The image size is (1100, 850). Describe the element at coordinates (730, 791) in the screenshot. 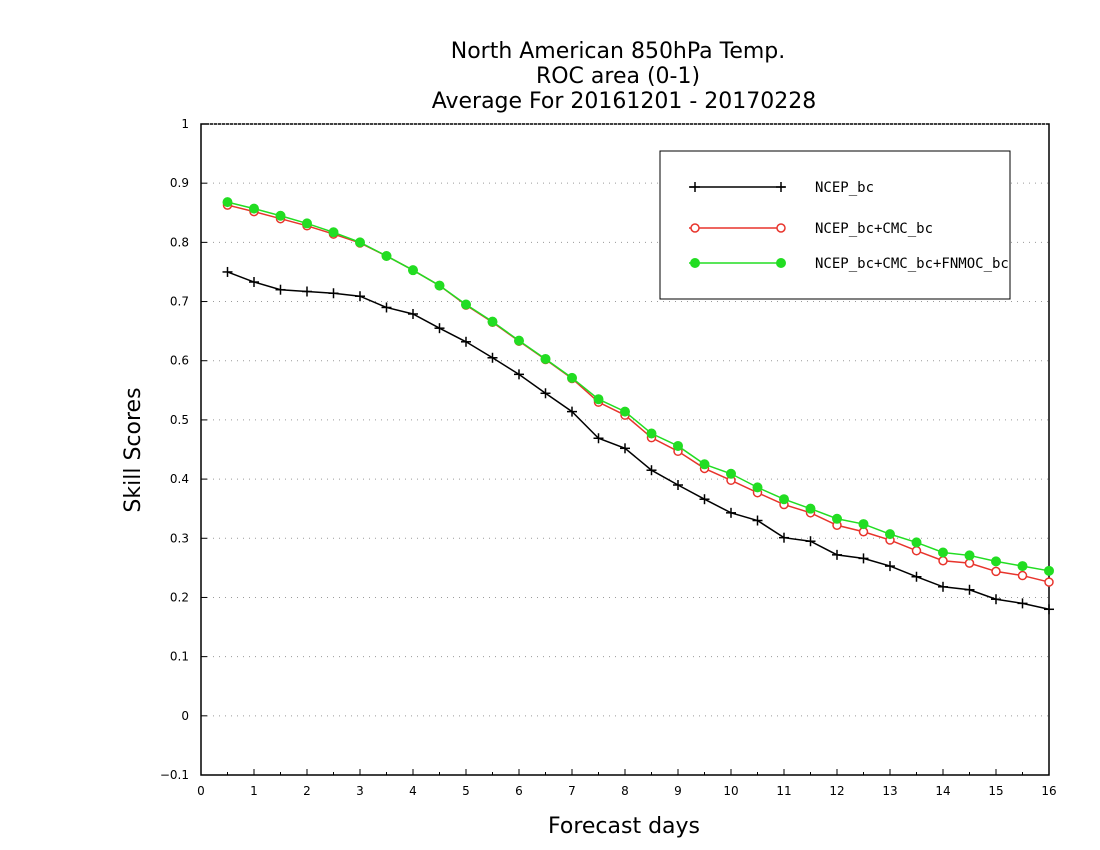

I see `x-tick-label: 10` at that location.